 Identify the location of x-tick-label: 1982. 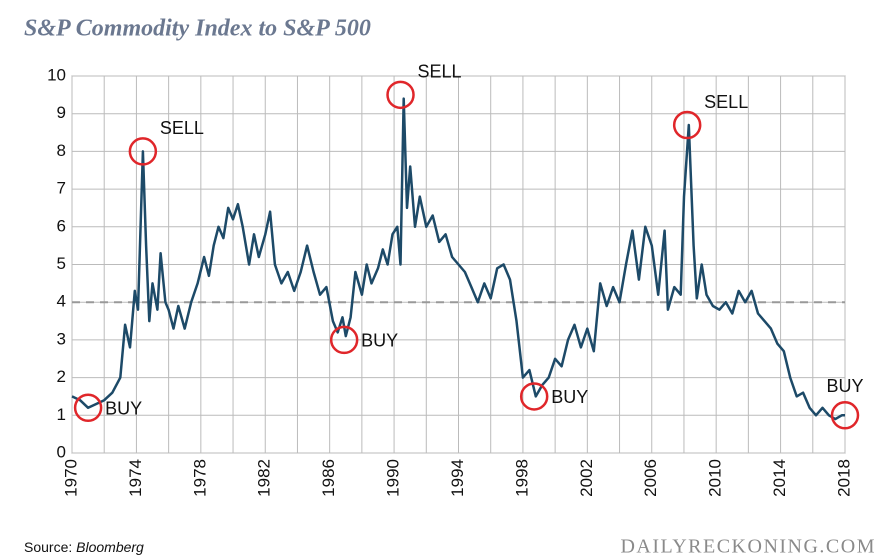
(264, 478).